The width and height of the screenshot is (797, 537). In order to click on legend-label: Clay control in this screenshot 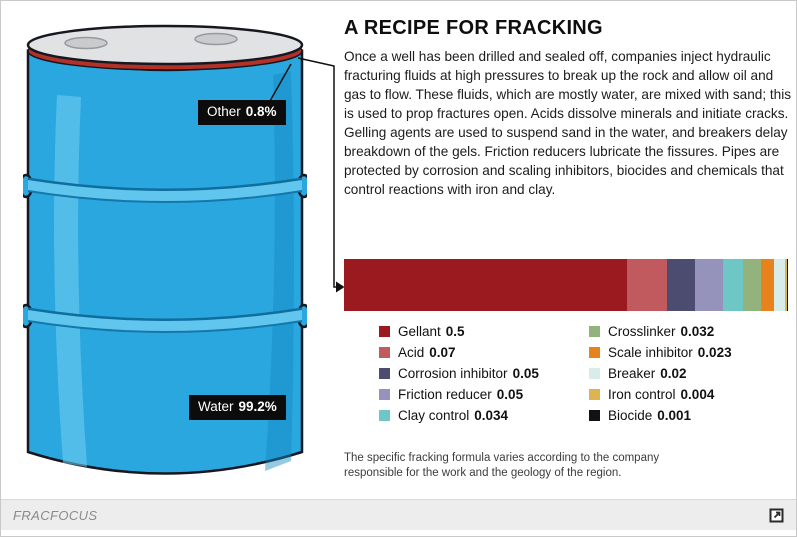, I will do `click(434, 415)`.